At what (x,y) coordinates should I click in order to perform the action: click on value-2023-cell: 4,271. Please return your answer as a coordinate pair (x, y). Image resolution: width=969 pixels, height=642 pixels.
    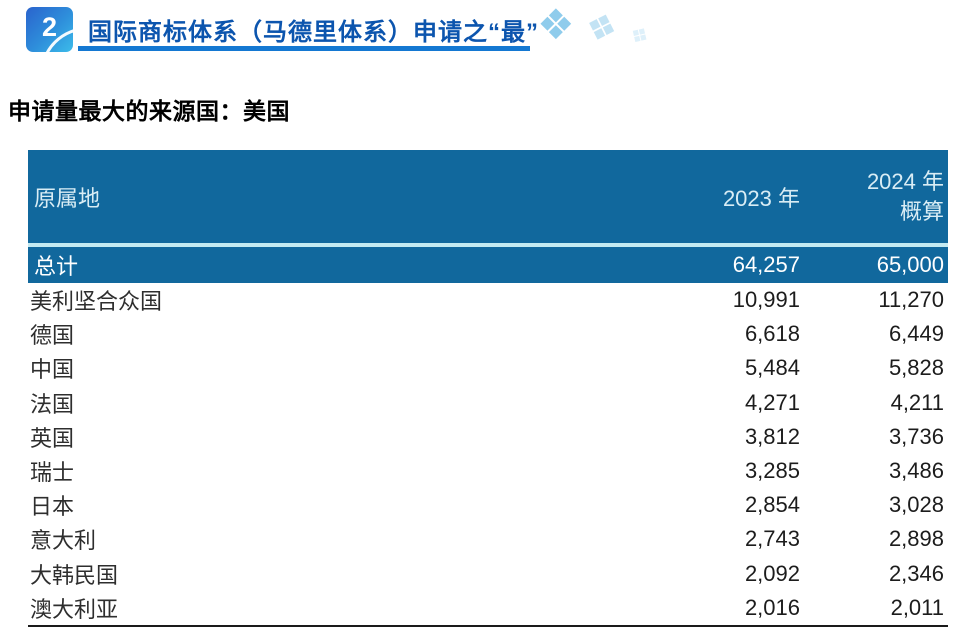
    Looking at the image, I should click on (772, 402).